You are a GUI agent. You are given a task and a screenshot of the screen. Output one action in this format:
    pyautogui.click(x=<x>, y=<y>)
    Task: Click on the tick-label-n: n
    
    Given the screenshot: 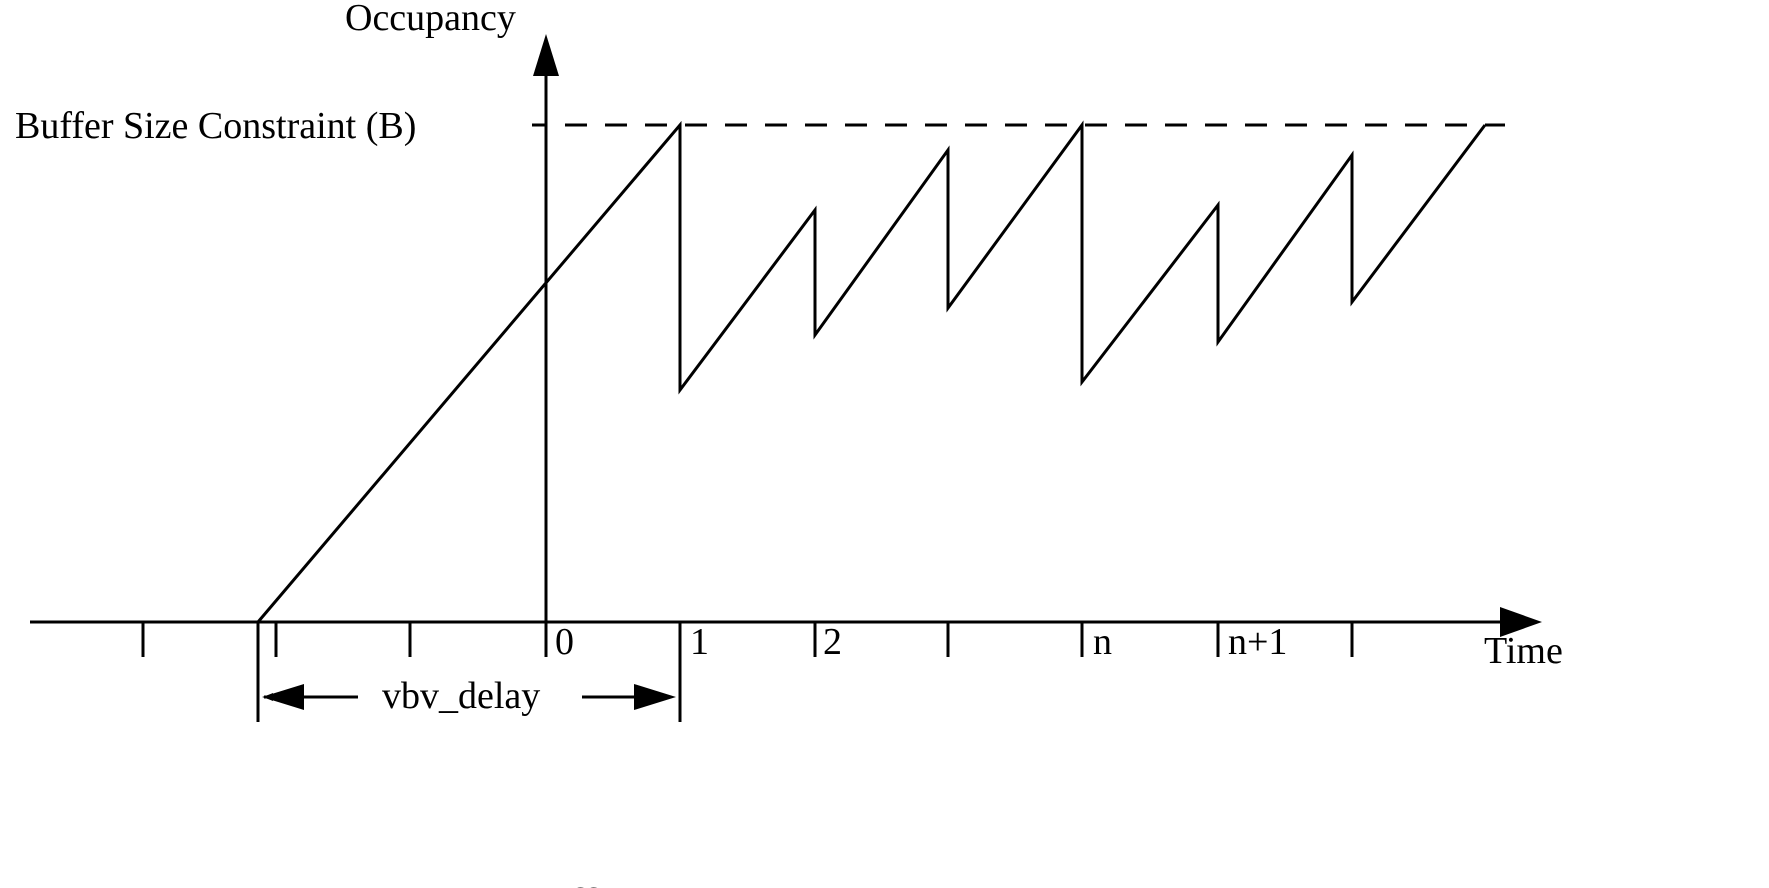 What is the action you would take?
    pyautogui.click(x=1102, y=642)
    